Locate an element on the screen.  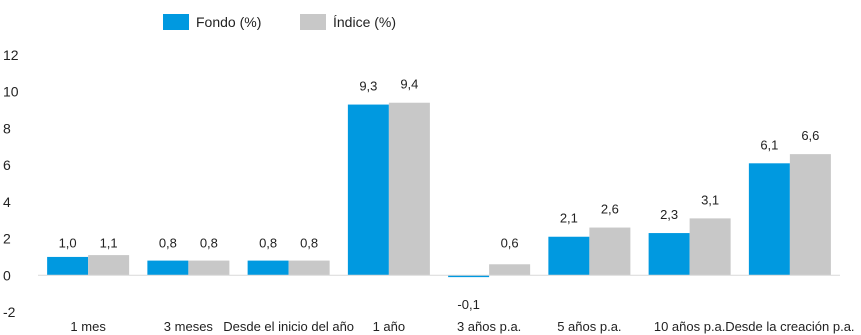
x-tick-label: 5 años p.a. is located at coordinates (589, 326).